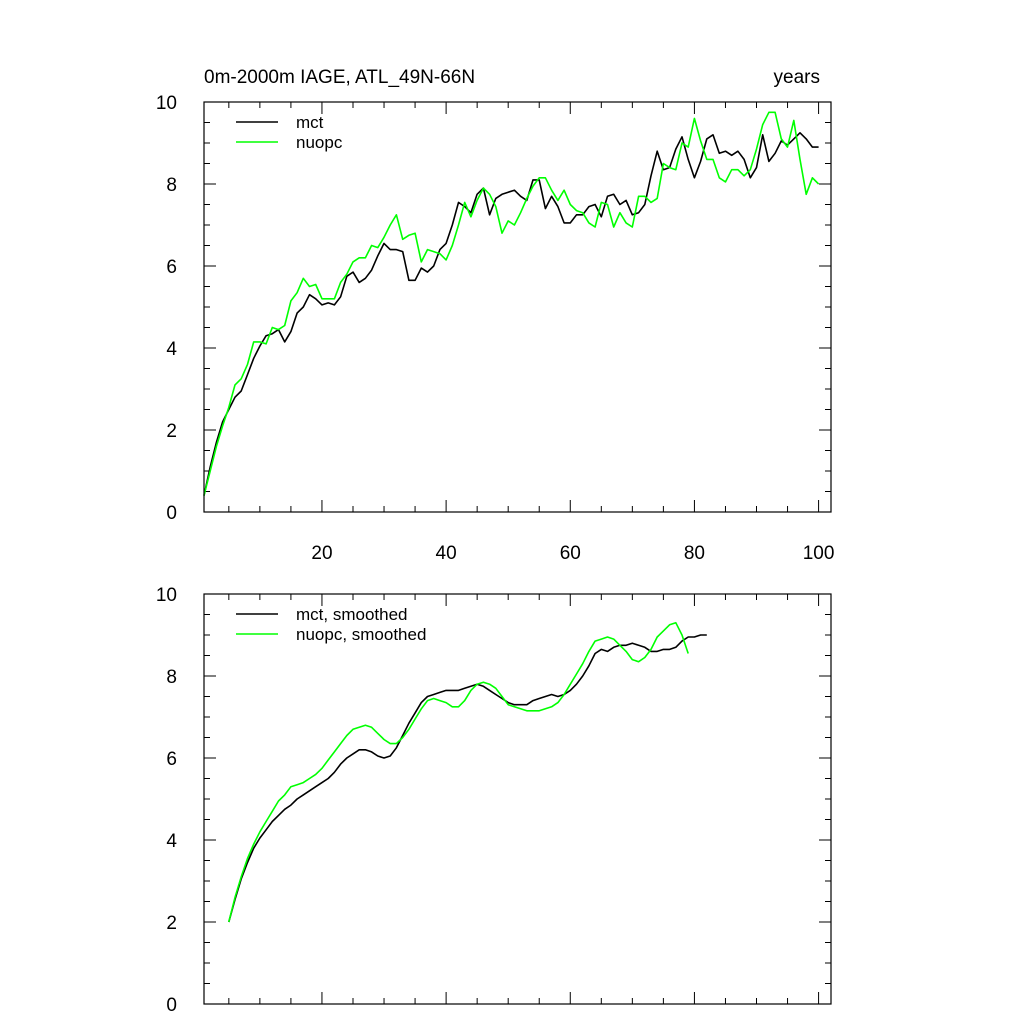 The width and height of the screenshot is (1024, 1024). I want to click on bottom-panel-tick-labels: 0 2 4 6 8 10, so click(167, 800).